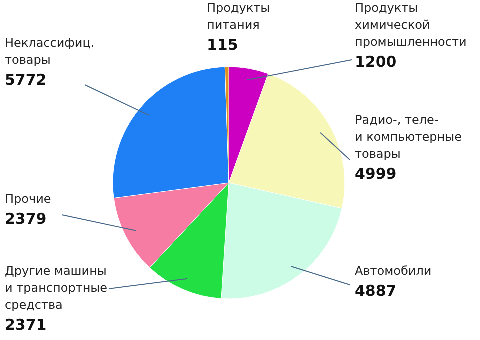  What do you see at coordinates (50, 51) in the screenshot?
I see `slice-label: Неклассифиц. товары` at bounding box center [50, 51].